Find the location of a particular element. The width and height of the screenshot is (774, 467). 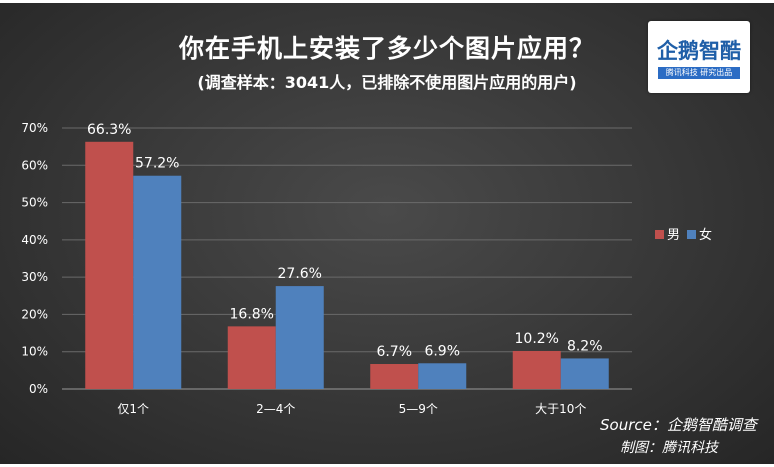

x-tick-label: 大于10个 is located at coordinates (560, 409).